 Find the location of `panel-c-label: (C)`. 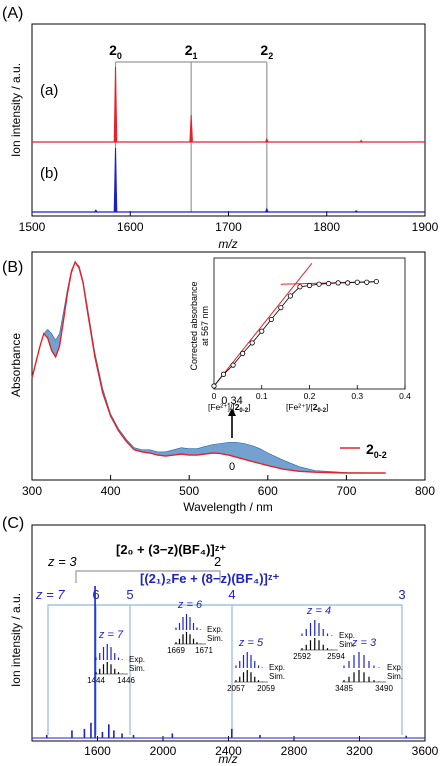

panel-c-label: (C) is located at coordinates (13, 523).